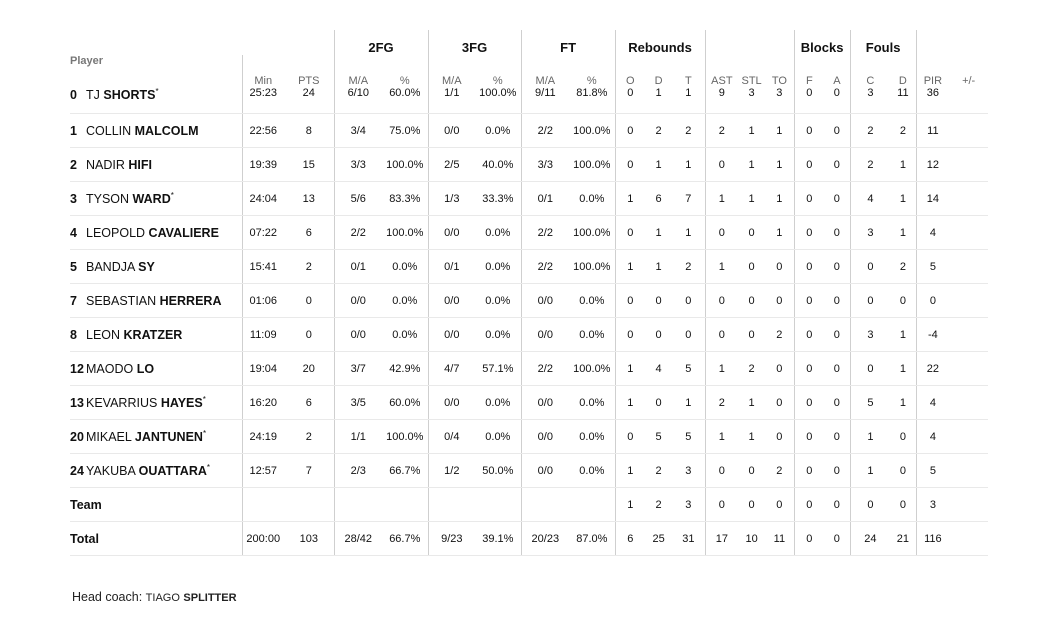 This screenshot has width=1062, height=617. Describe the element at coordinates (358, 368) in the screenshot. I see `stat-2fg-ma: 3/7` at that location.